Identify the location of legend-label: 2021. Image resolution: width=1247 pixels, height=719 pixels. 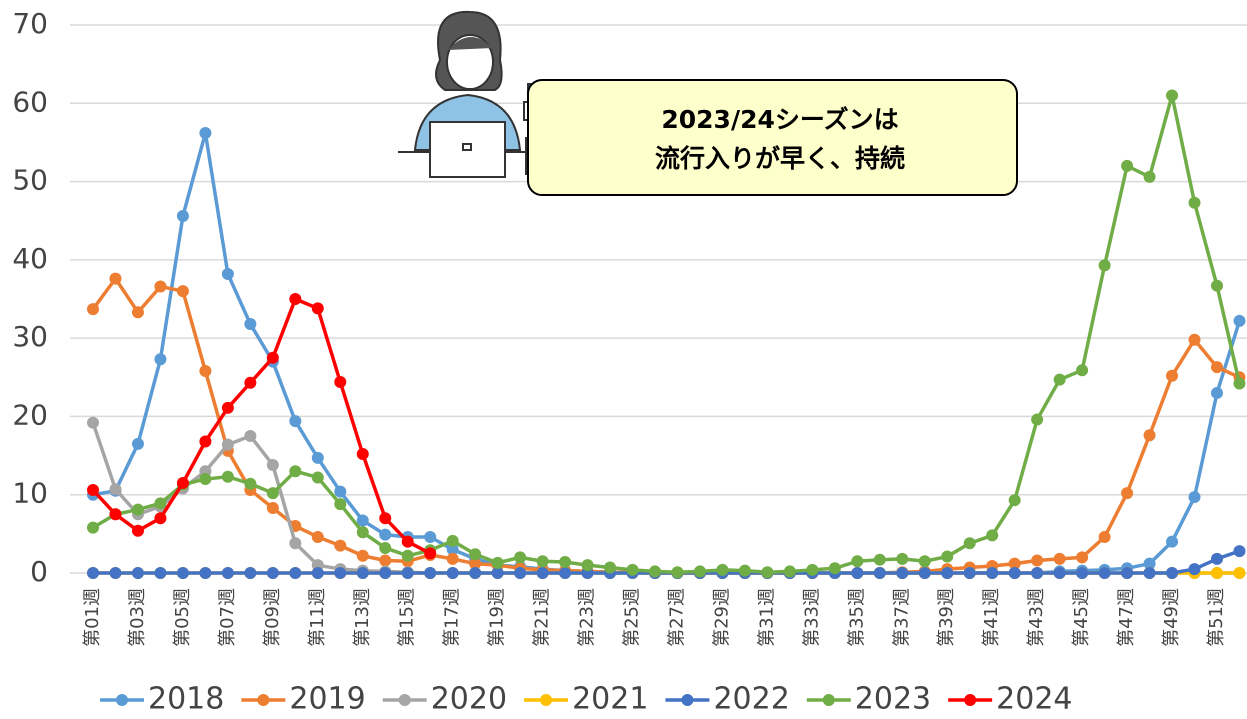
(610, 699).